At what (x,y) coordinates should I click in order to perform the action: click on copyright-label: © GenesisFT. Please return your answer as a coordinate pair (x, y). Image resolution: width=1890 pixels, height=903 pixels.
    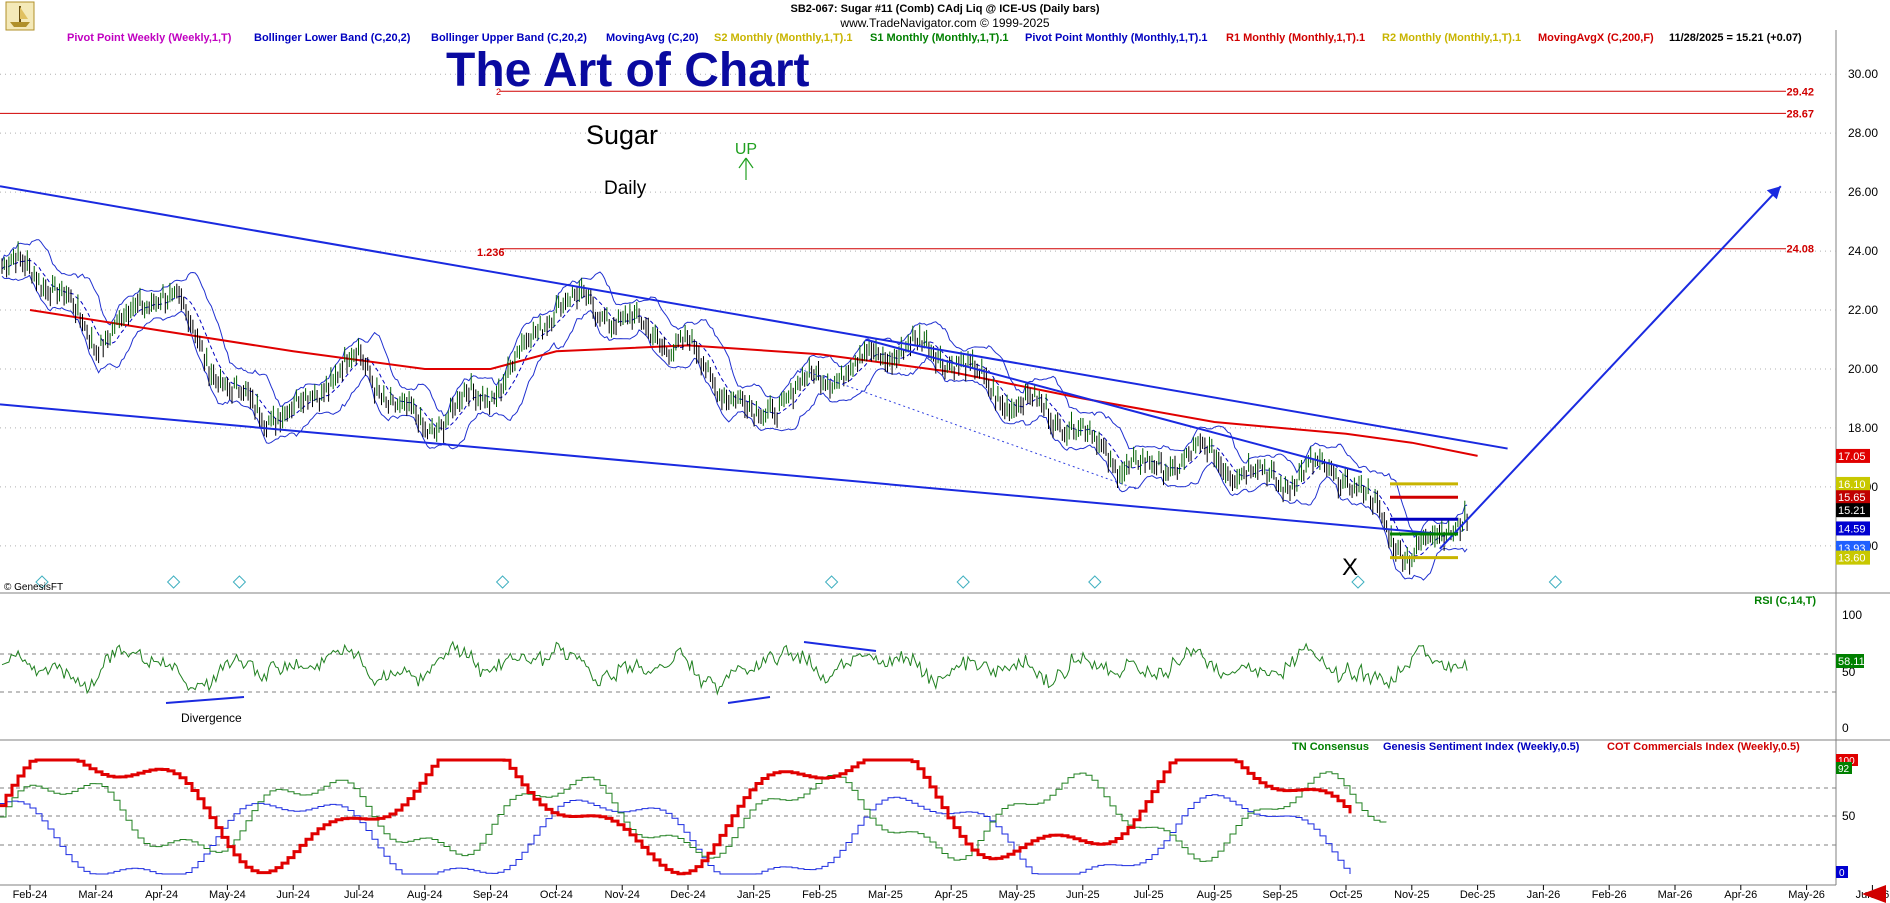
    Looking at the image, I should click on (33, 587).